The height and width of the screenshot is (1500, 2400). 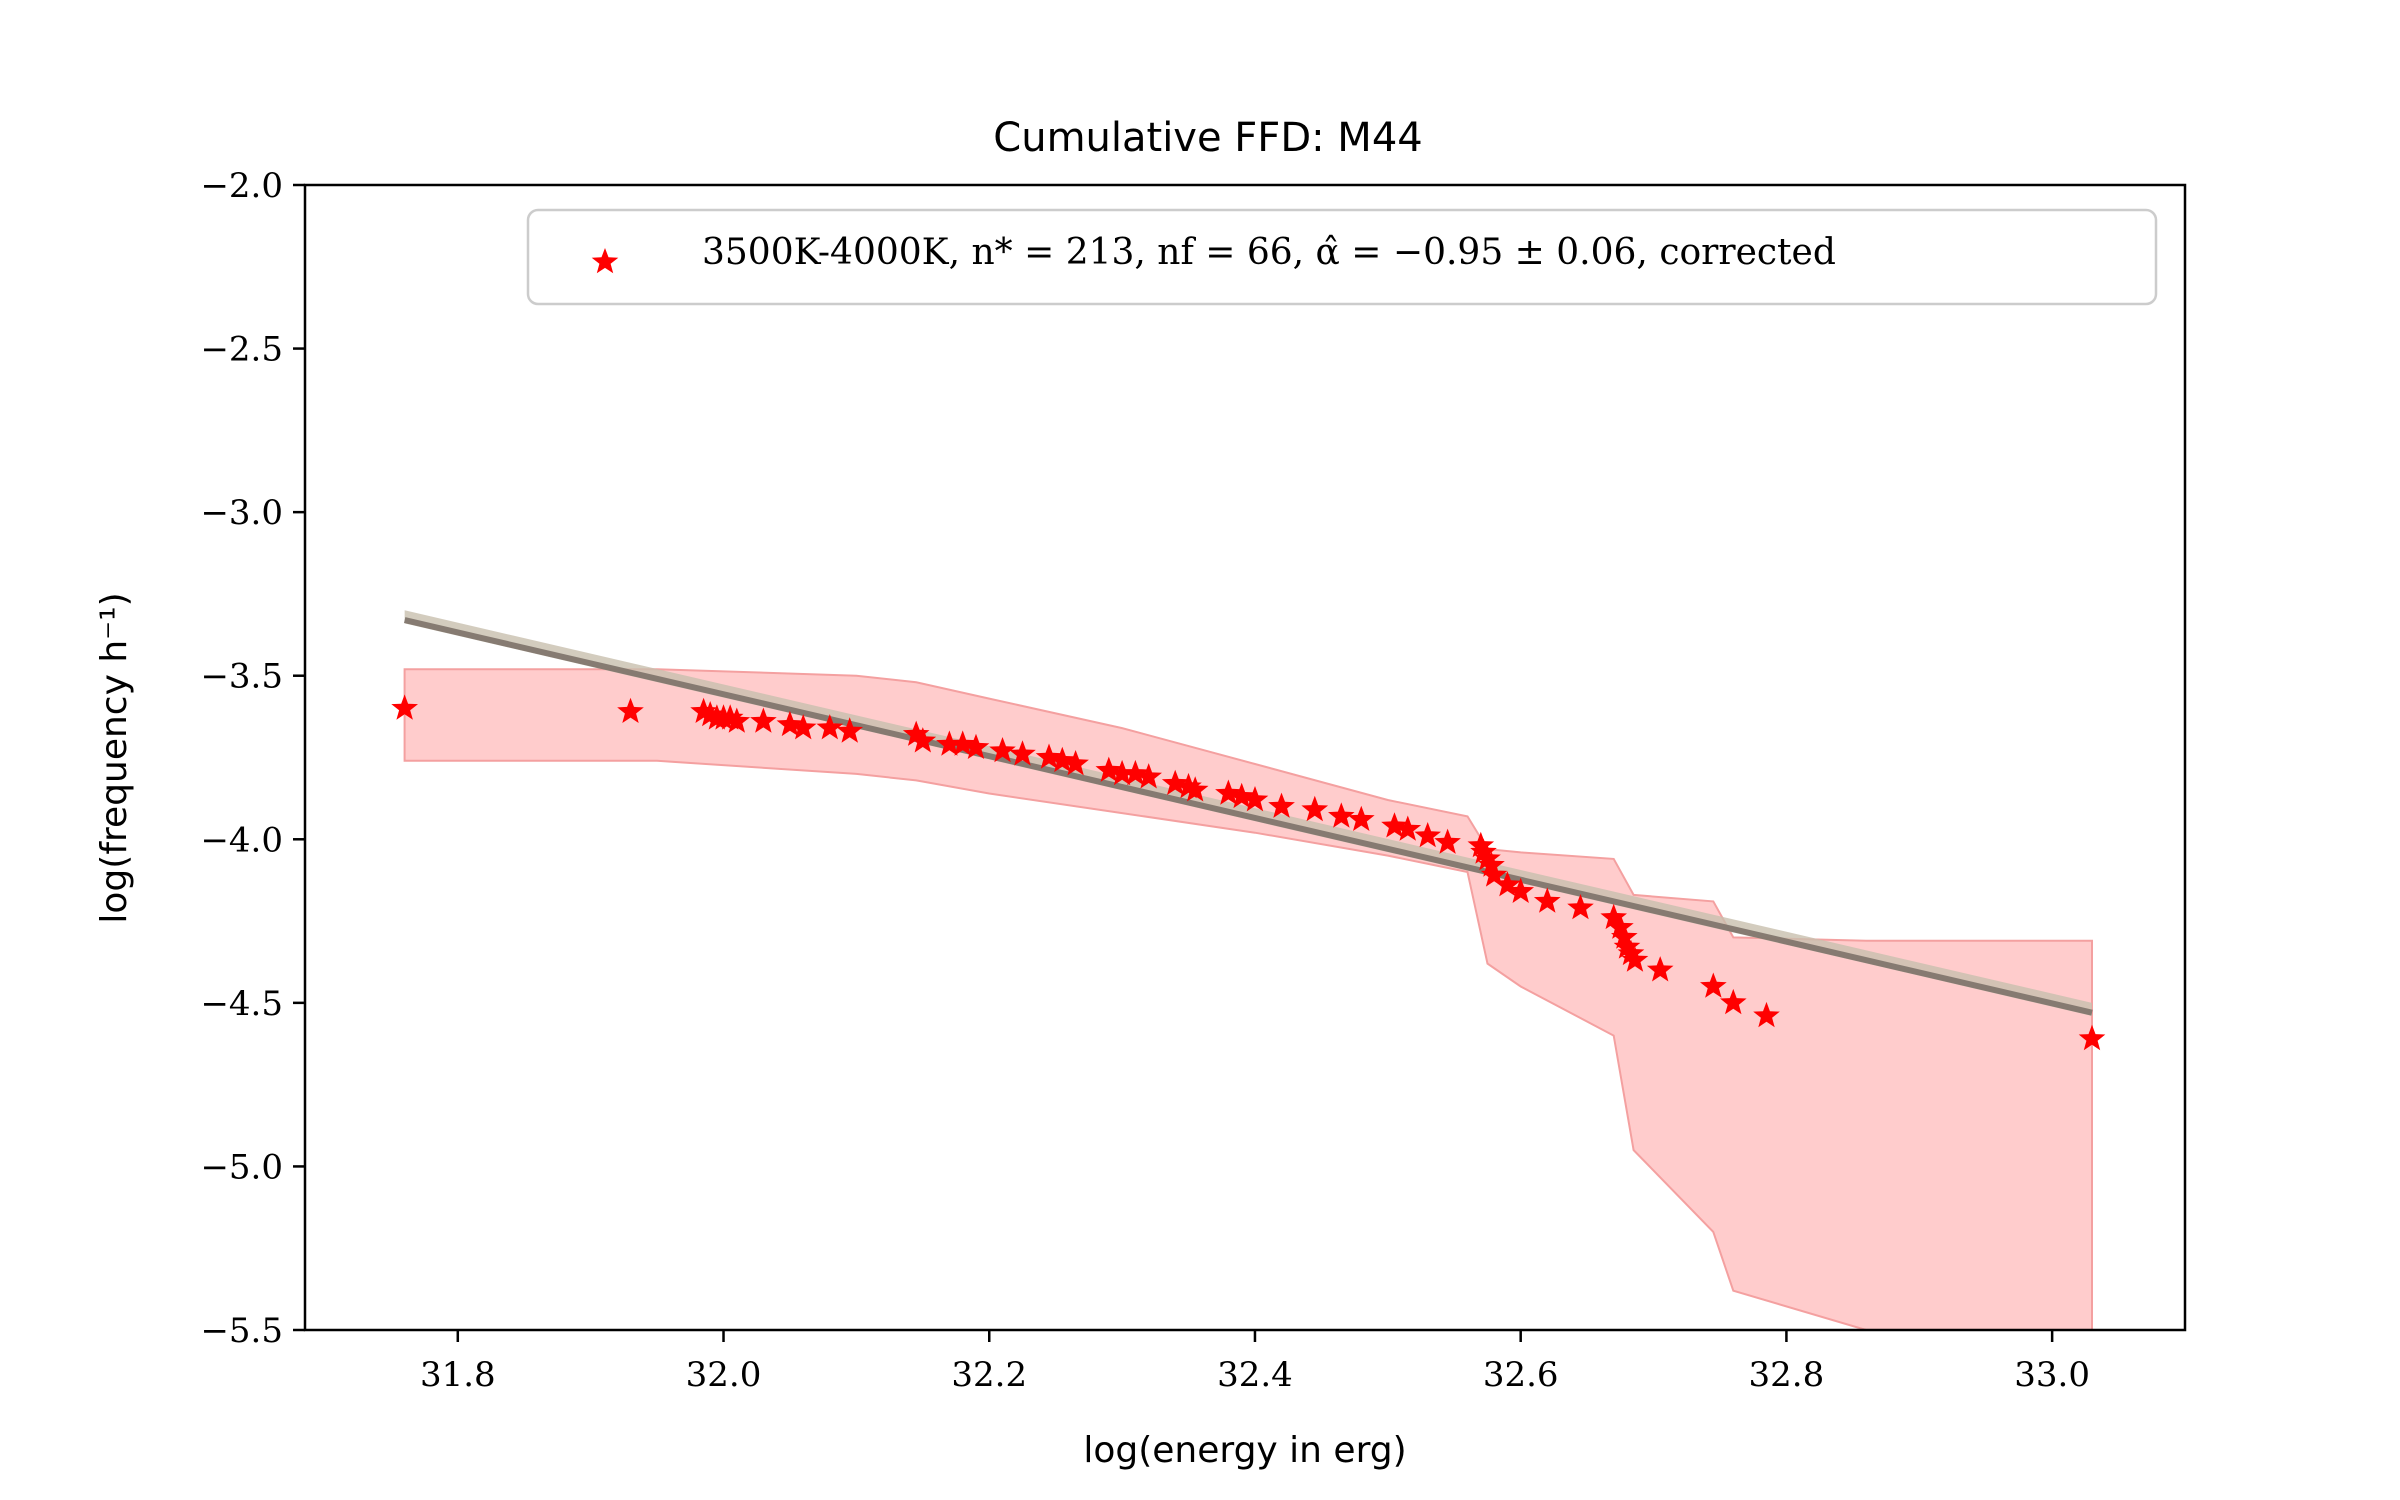 What do you see at coordinates (989, 1375) in the screenshot?
I see `x-tick-label: 32.2` at bounding box center [989, 1375].